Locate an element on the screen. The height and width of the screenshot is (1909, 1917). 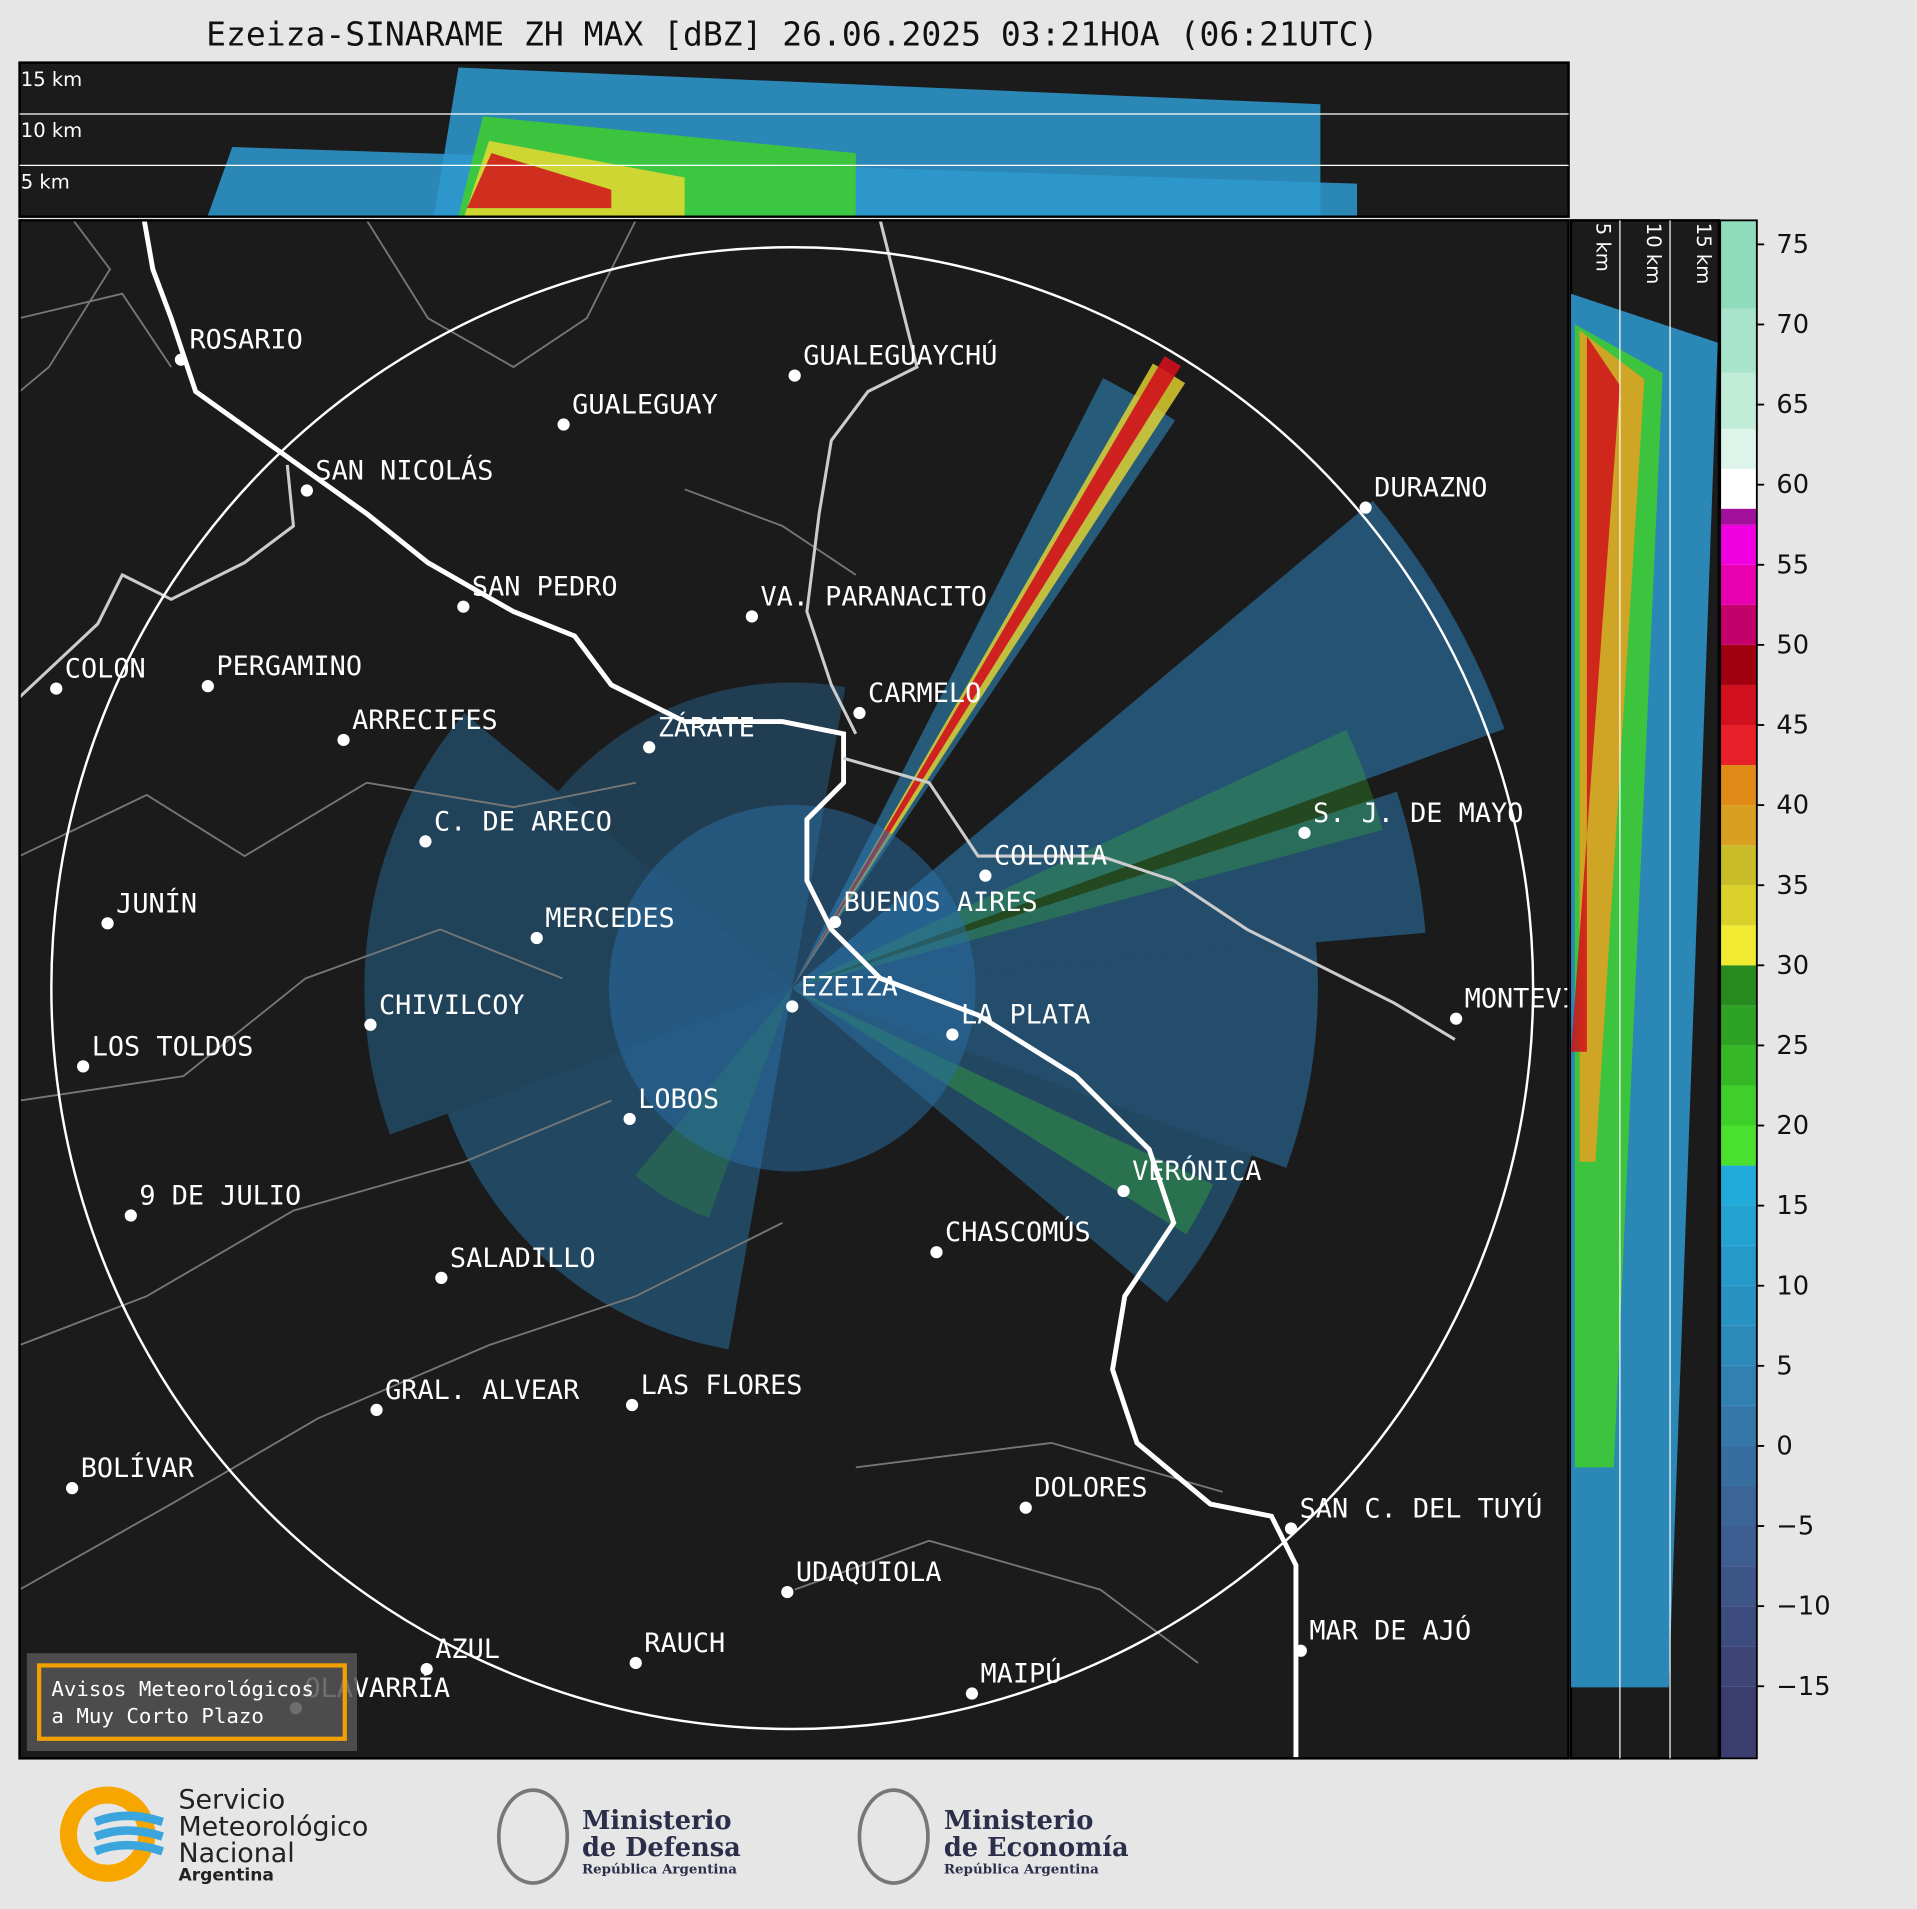
city-label: LA PLATA is located at coordinates (1025, 1015).